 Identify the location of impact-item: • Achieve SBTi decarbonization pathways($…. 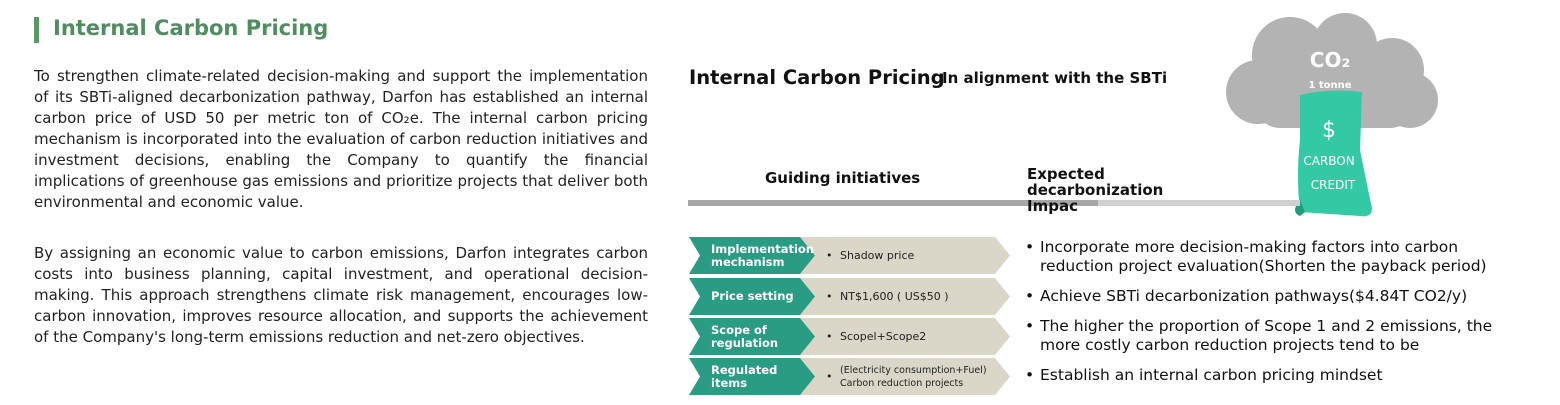
(1265, 296).